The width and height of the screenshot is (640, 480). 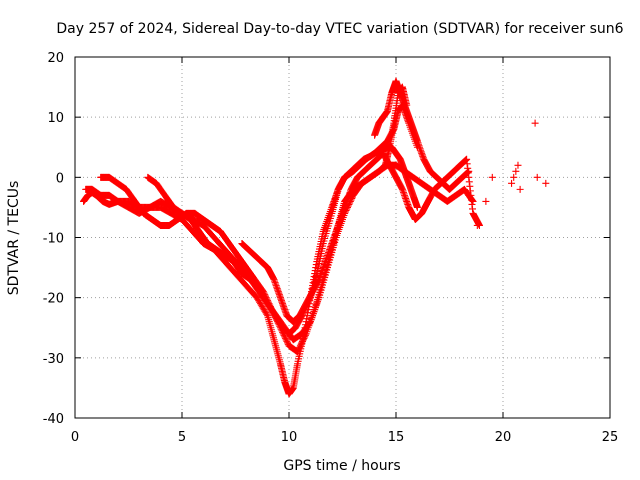 What do you see at coordinates (55, 58) in the screenshot?
I see `y-tick-label: 20` at bounding box center [55, 58].